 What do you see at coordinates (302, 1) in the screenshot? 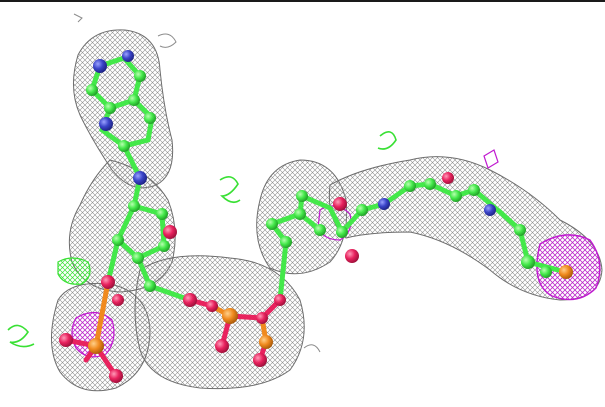
I see `top-border-line` at bounding box center [302, 1].